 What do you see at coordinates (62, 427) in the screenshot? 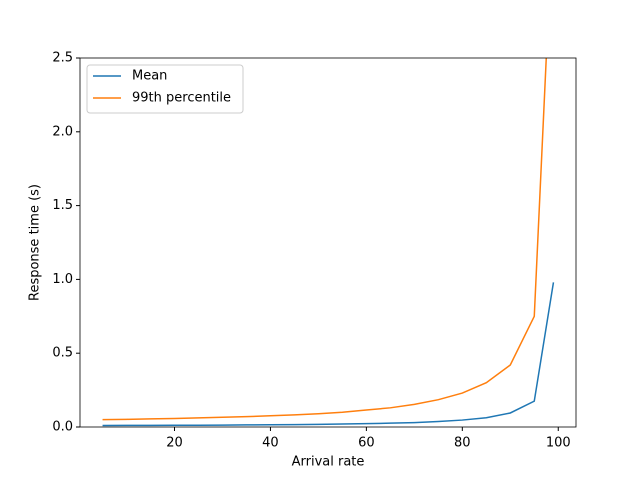
I see `y-tick-label: 0.0` at bounding box center [62, 427].